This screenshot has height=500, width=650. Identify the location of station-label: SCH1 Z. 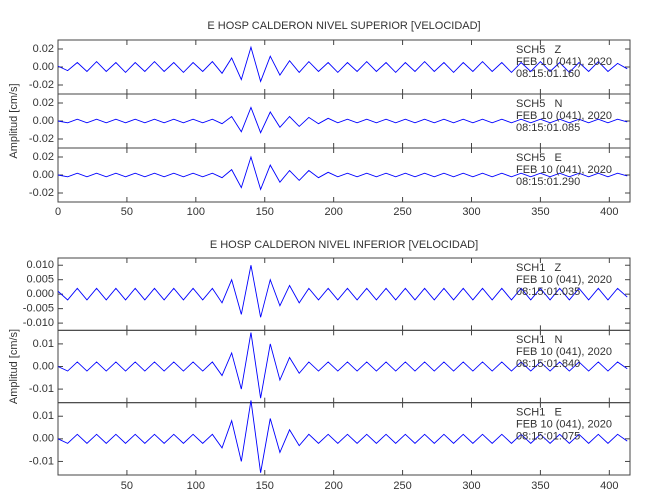
(539, 268).